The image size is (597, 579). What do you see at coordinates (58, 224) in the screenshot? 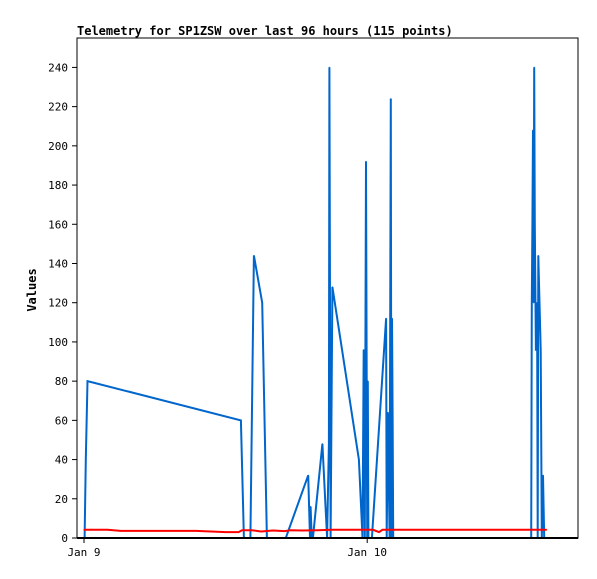
I see `y-tick-label: 160` at bounding box center [58, 224].